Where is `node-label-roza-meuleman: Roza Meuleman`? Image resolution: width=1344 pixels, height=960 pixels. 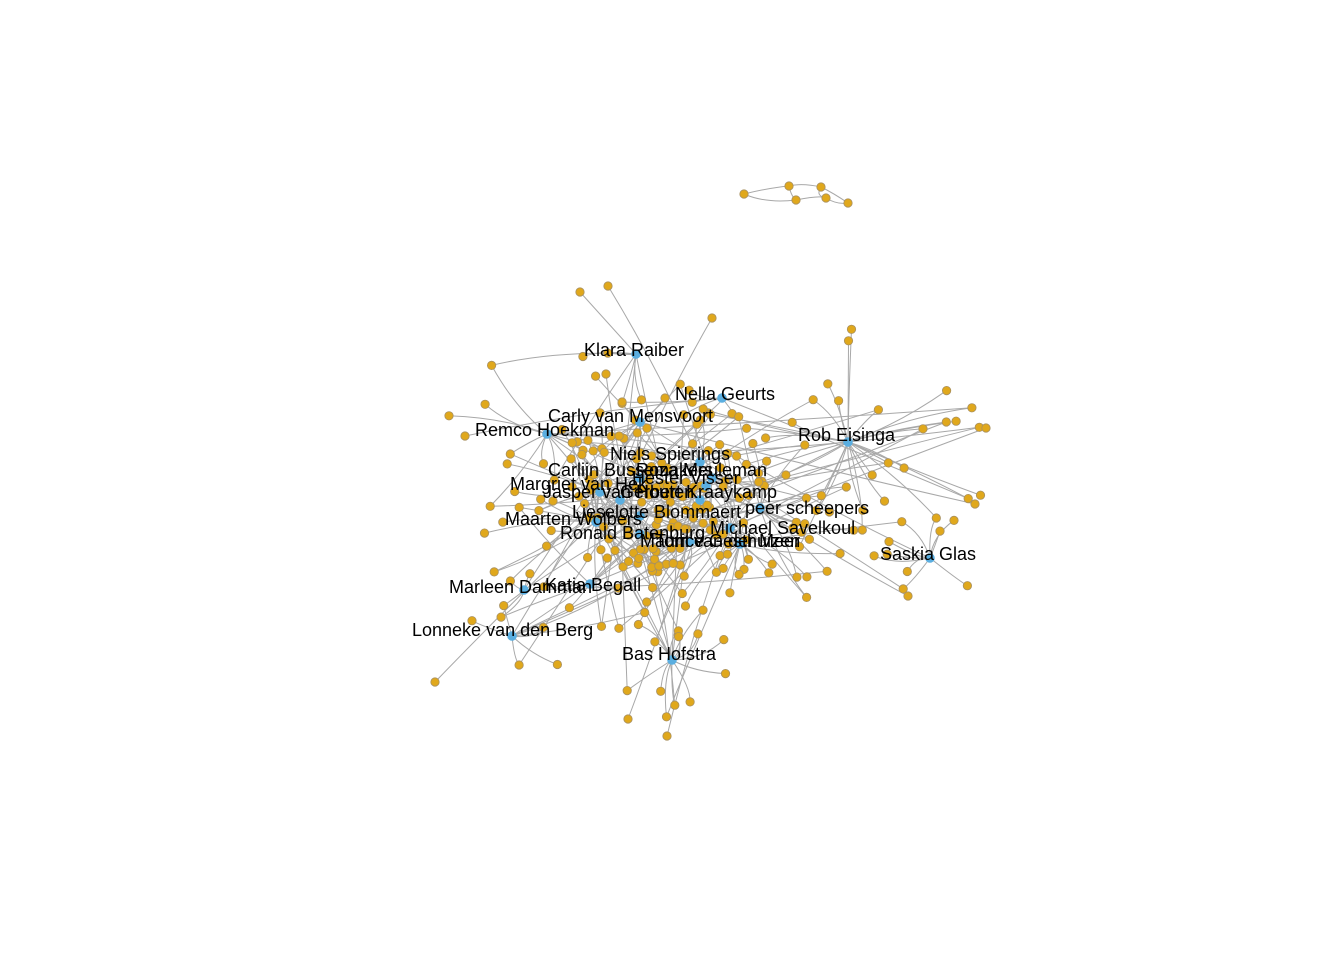 node-label-roza-meuleman: Roza Meuleman is located at coordinates (701, 470).